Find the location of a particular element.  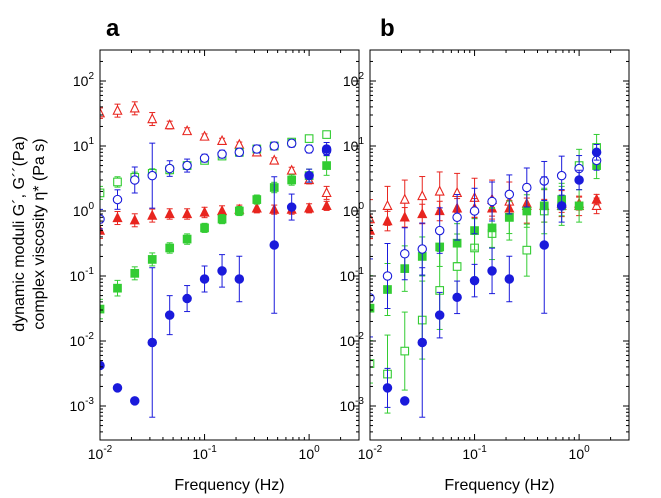

y-tick-label: 10¹ is located at coordinates (354, 145).